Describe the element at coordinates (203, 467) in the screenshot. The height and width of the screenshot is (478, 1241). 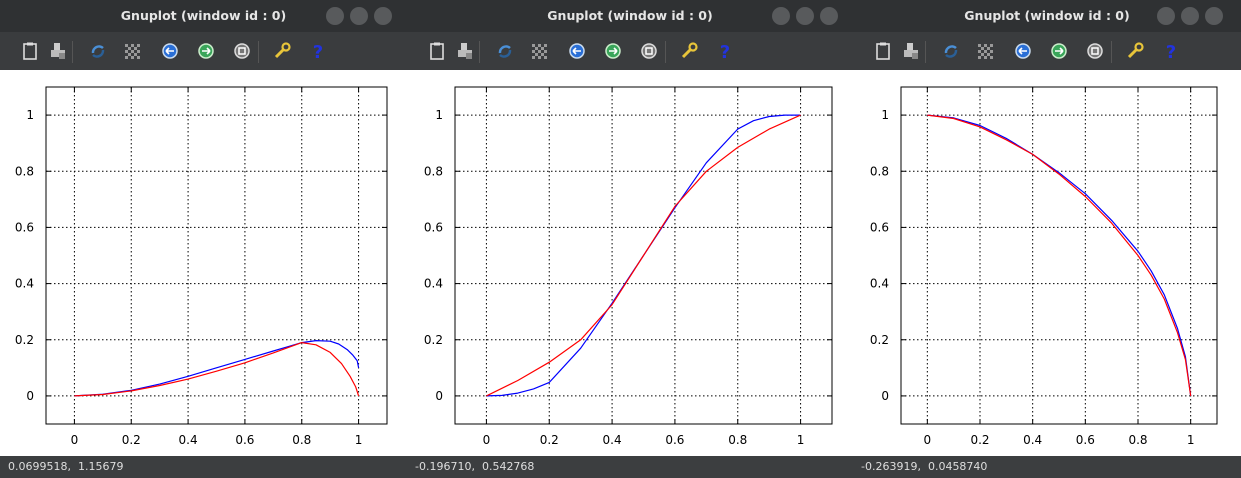
I see `status-bar: 0.0699518, 1.15679` at that location.